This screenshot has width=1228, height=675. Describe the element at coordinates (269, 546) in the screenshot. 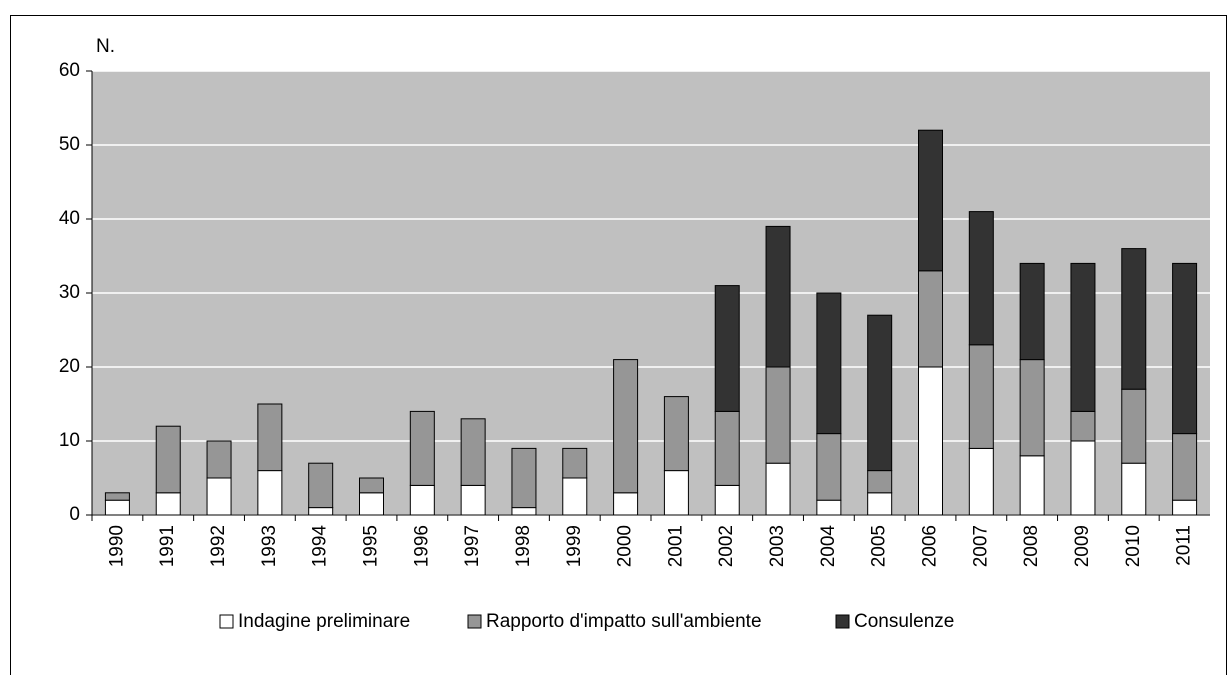

I see `x-tick-label: 1993` at that location.